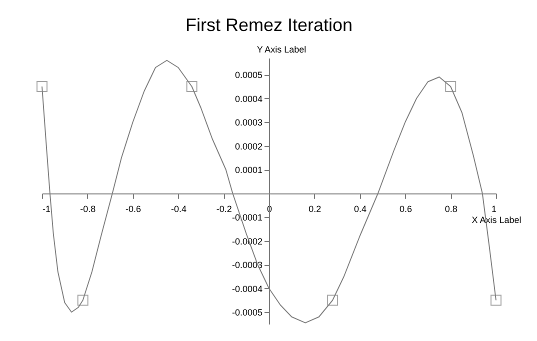 This screenshot has height=341, width=537. I want to click on y-tick-label: -0.0001, so click(247, 217).